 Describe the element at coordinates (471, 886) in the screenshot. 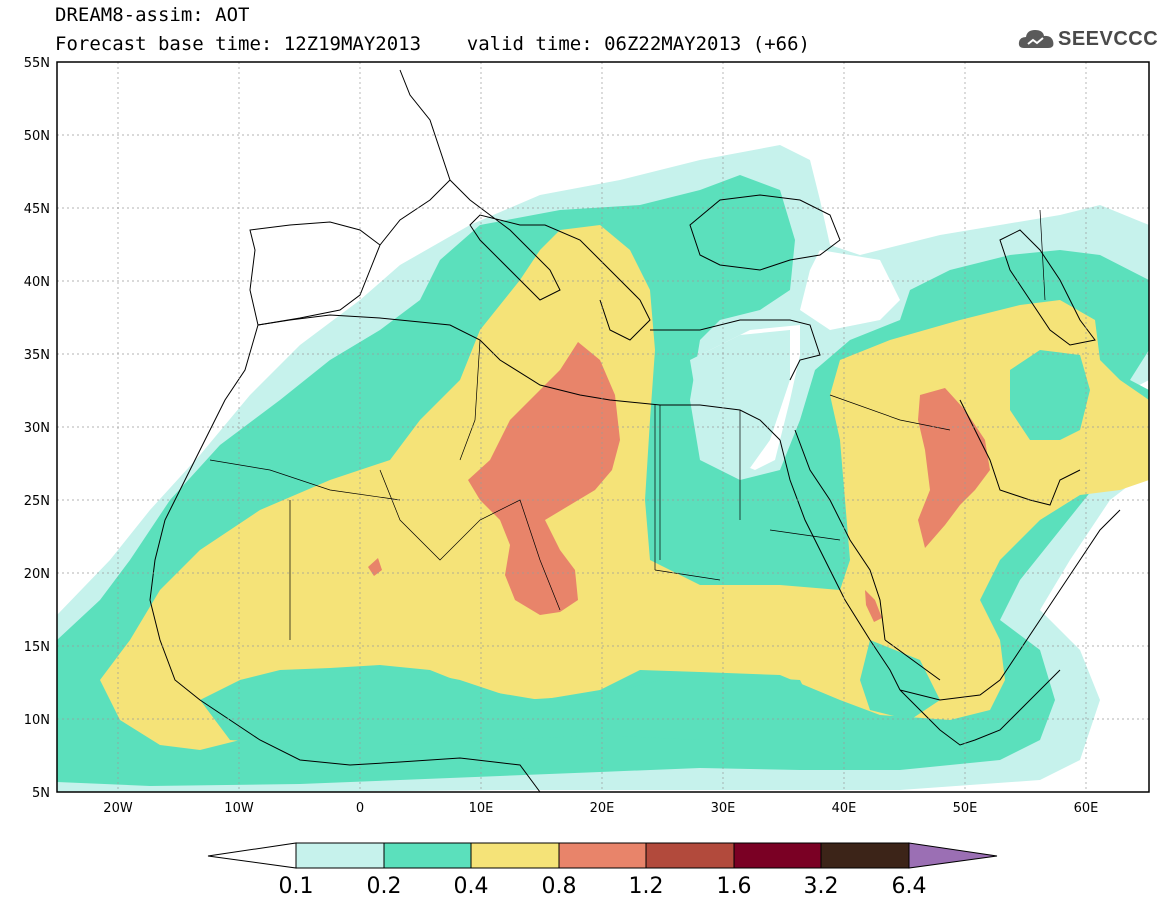

I see `colorbar-label: 0.4` at that location.